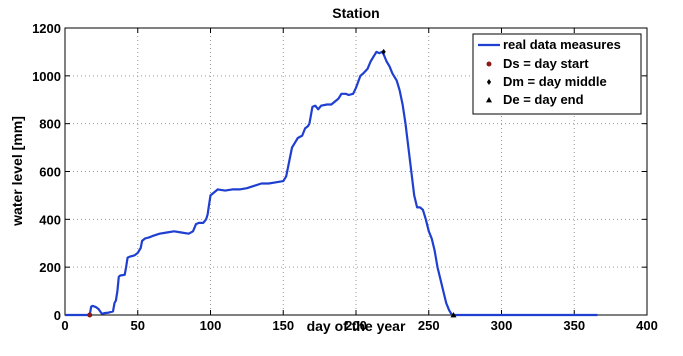  I want to click on legend-marker-swatches, so click(489, 82).